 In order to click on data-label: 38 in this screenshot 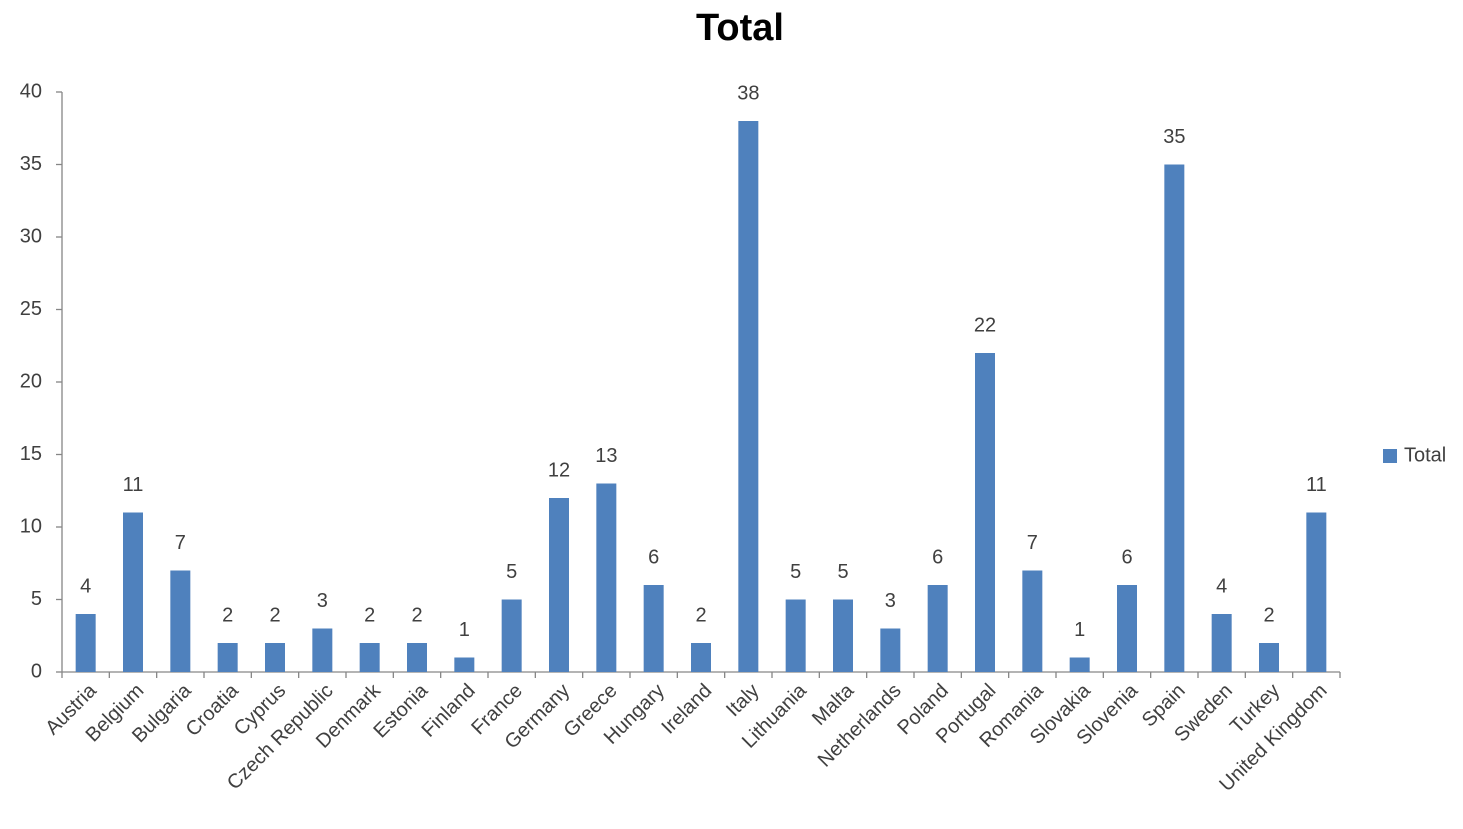, I will do `click(748, 93)`.